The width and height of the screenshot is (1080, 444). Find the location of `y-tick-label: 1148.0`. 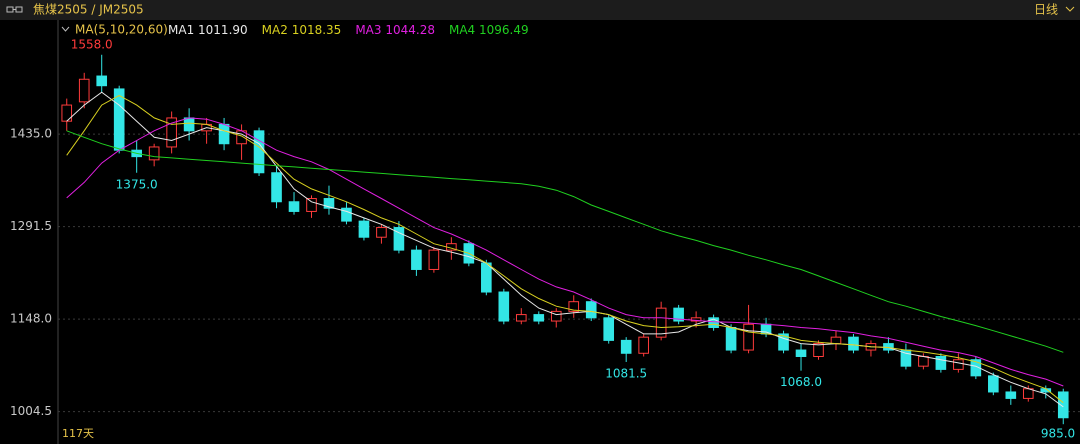

y-tick-label: 1148.0 is located at coordinates (31, 319).